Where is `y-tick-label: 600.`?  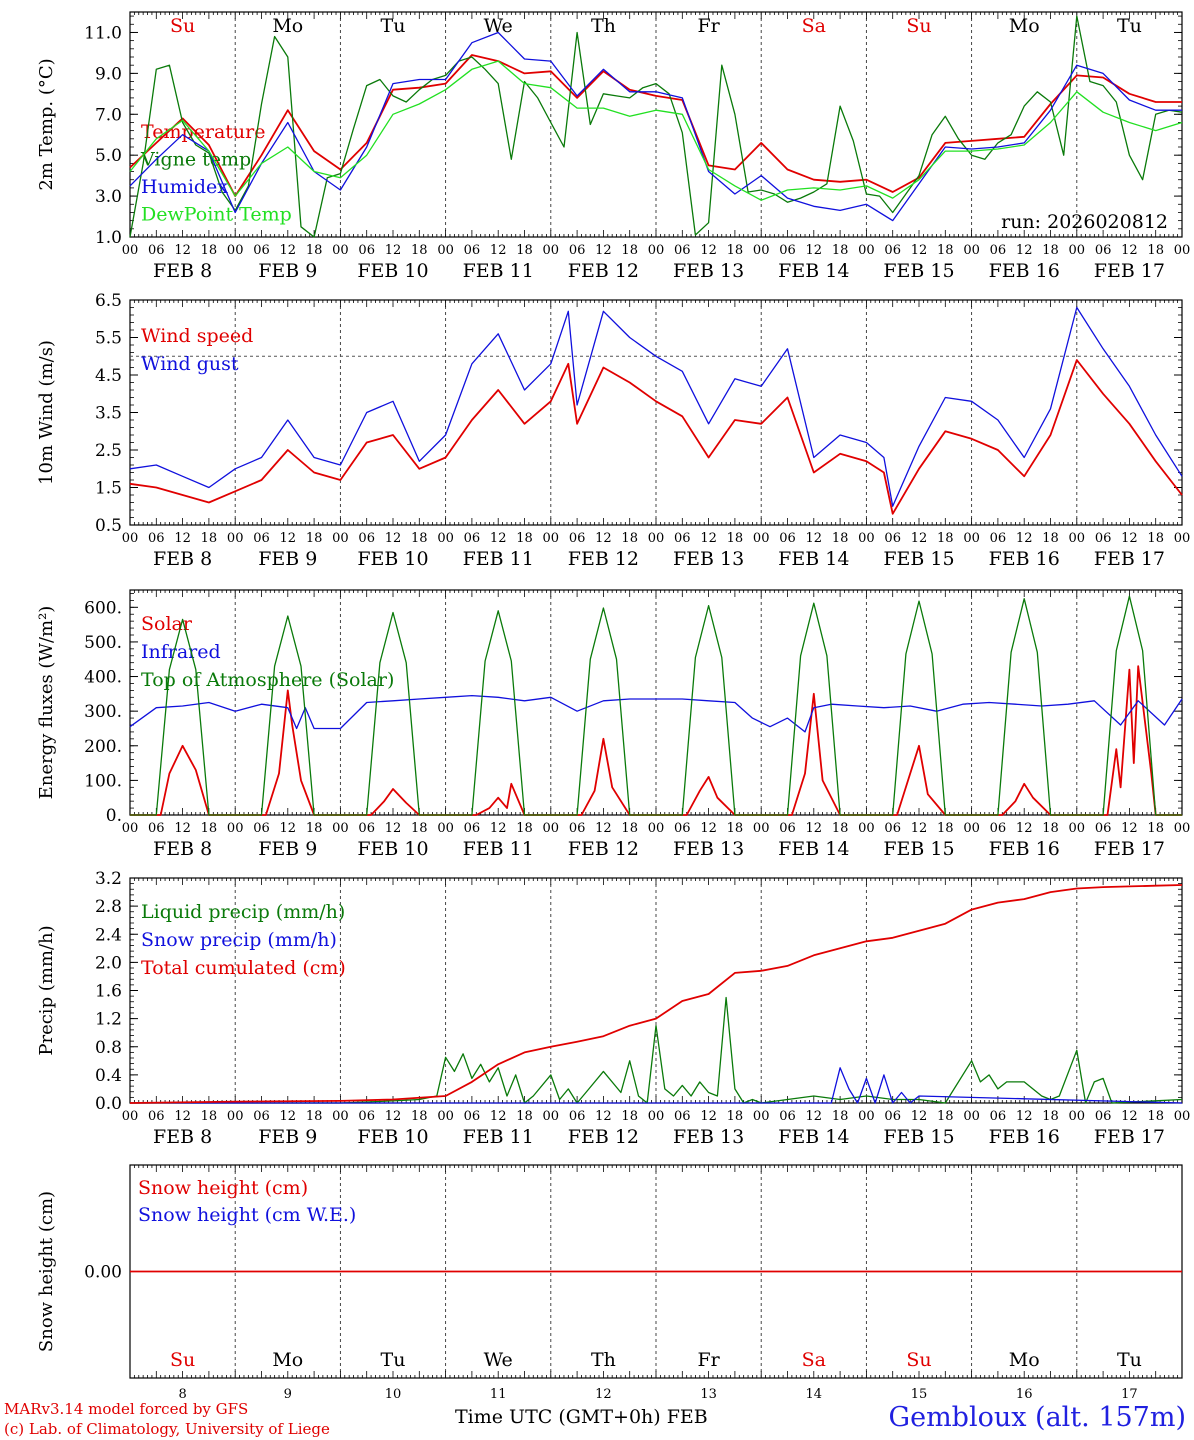
y-tick-label: 600. is located at coordinates (103, 608).